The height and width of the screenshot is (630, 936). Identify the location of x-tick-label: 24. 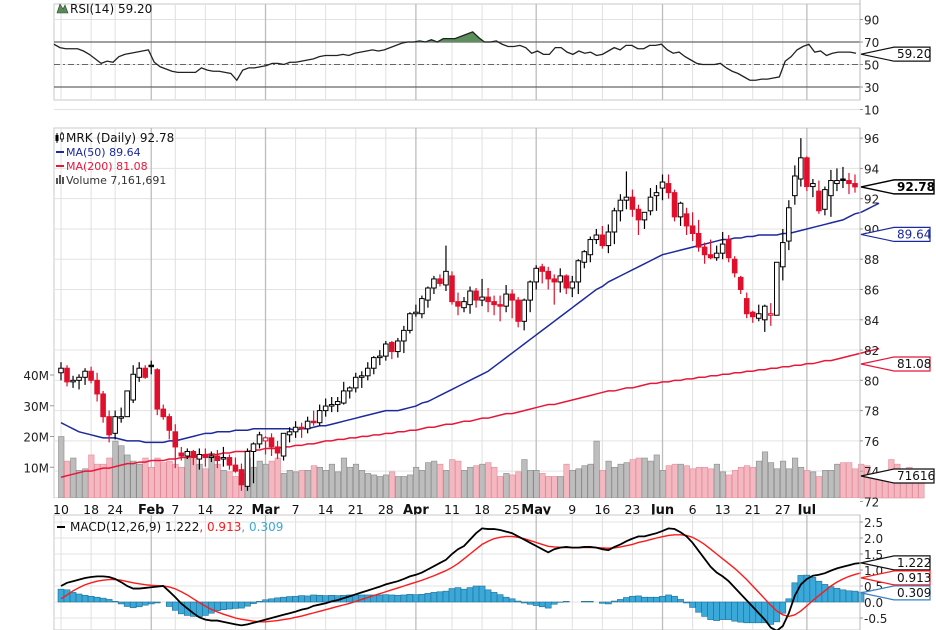
(115, 509).